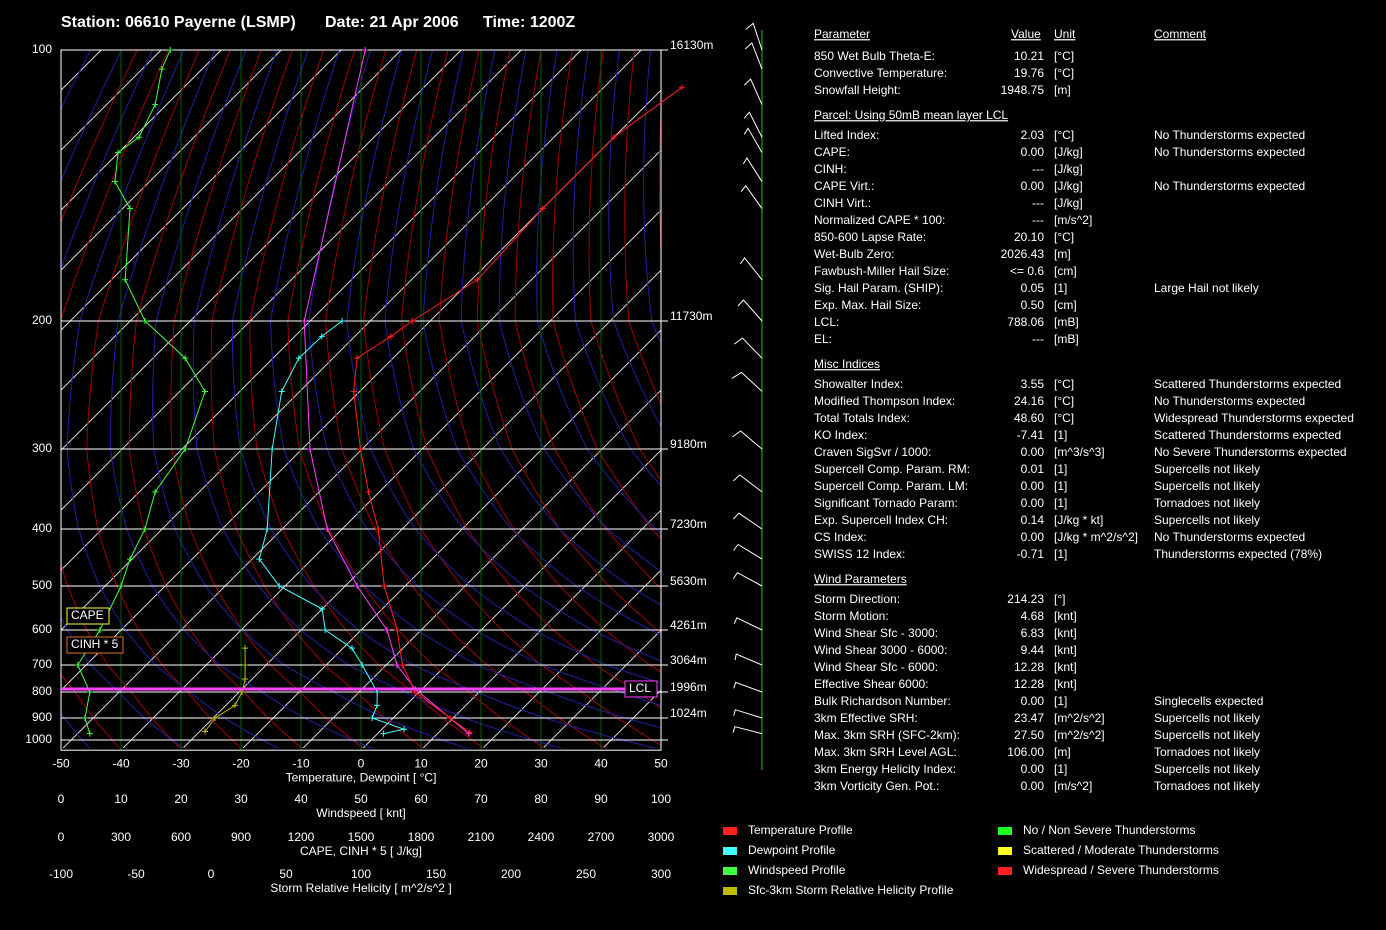 This screenshot has width=1386, height=930. I want to click on isotherm, so click(481, 568).